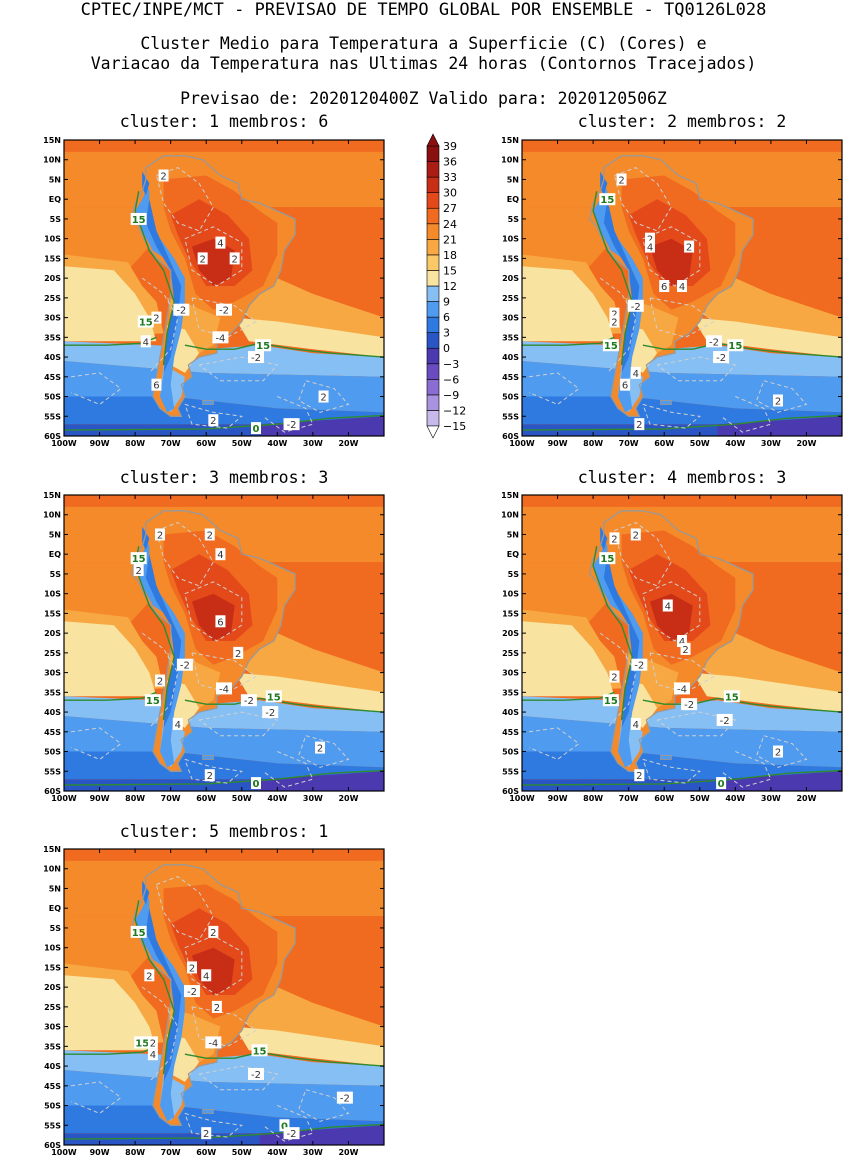  I want to click on lat-tick-label: 60S, so click(510, 436).